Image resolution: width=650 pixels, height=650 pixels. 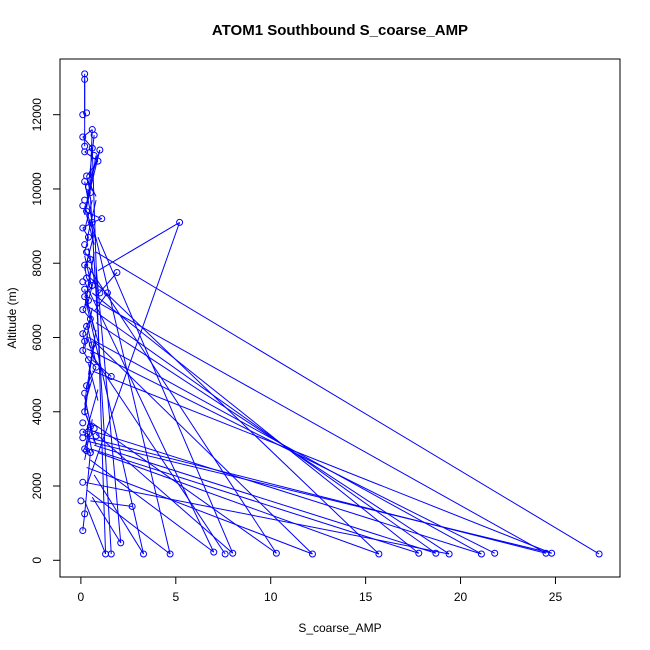 What do you see at coordinates (340, 30) in the screenshot?
I see `chart-title: ATOM1 Southbound S_coarse_AMP` at bounding box center [340, 30].